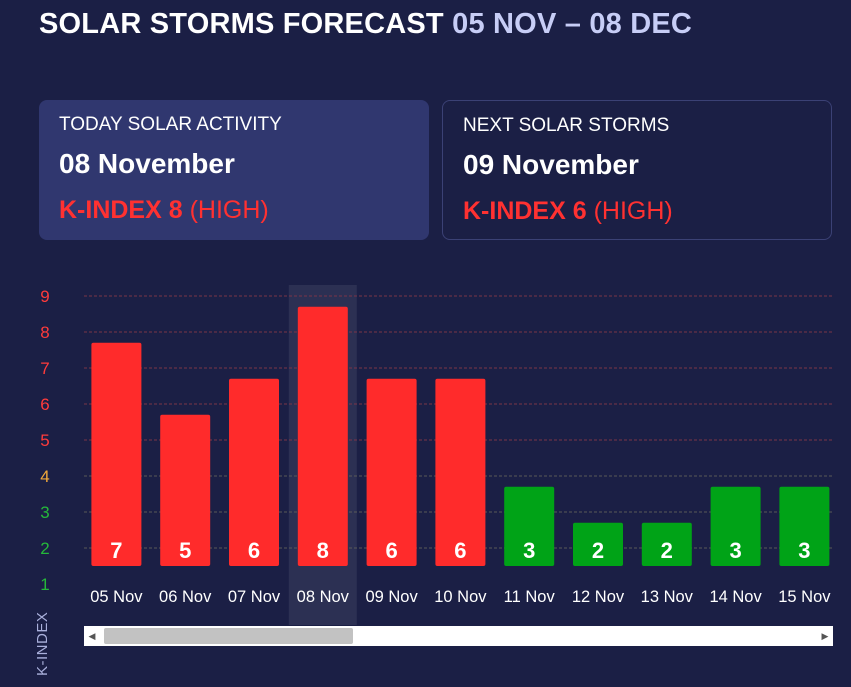 The image size is (851, 687). What do you see at coordinates (185, 597) in the screenshot?
I see `x-tick-label: 06 Nov` at bounding box center [185, 597].